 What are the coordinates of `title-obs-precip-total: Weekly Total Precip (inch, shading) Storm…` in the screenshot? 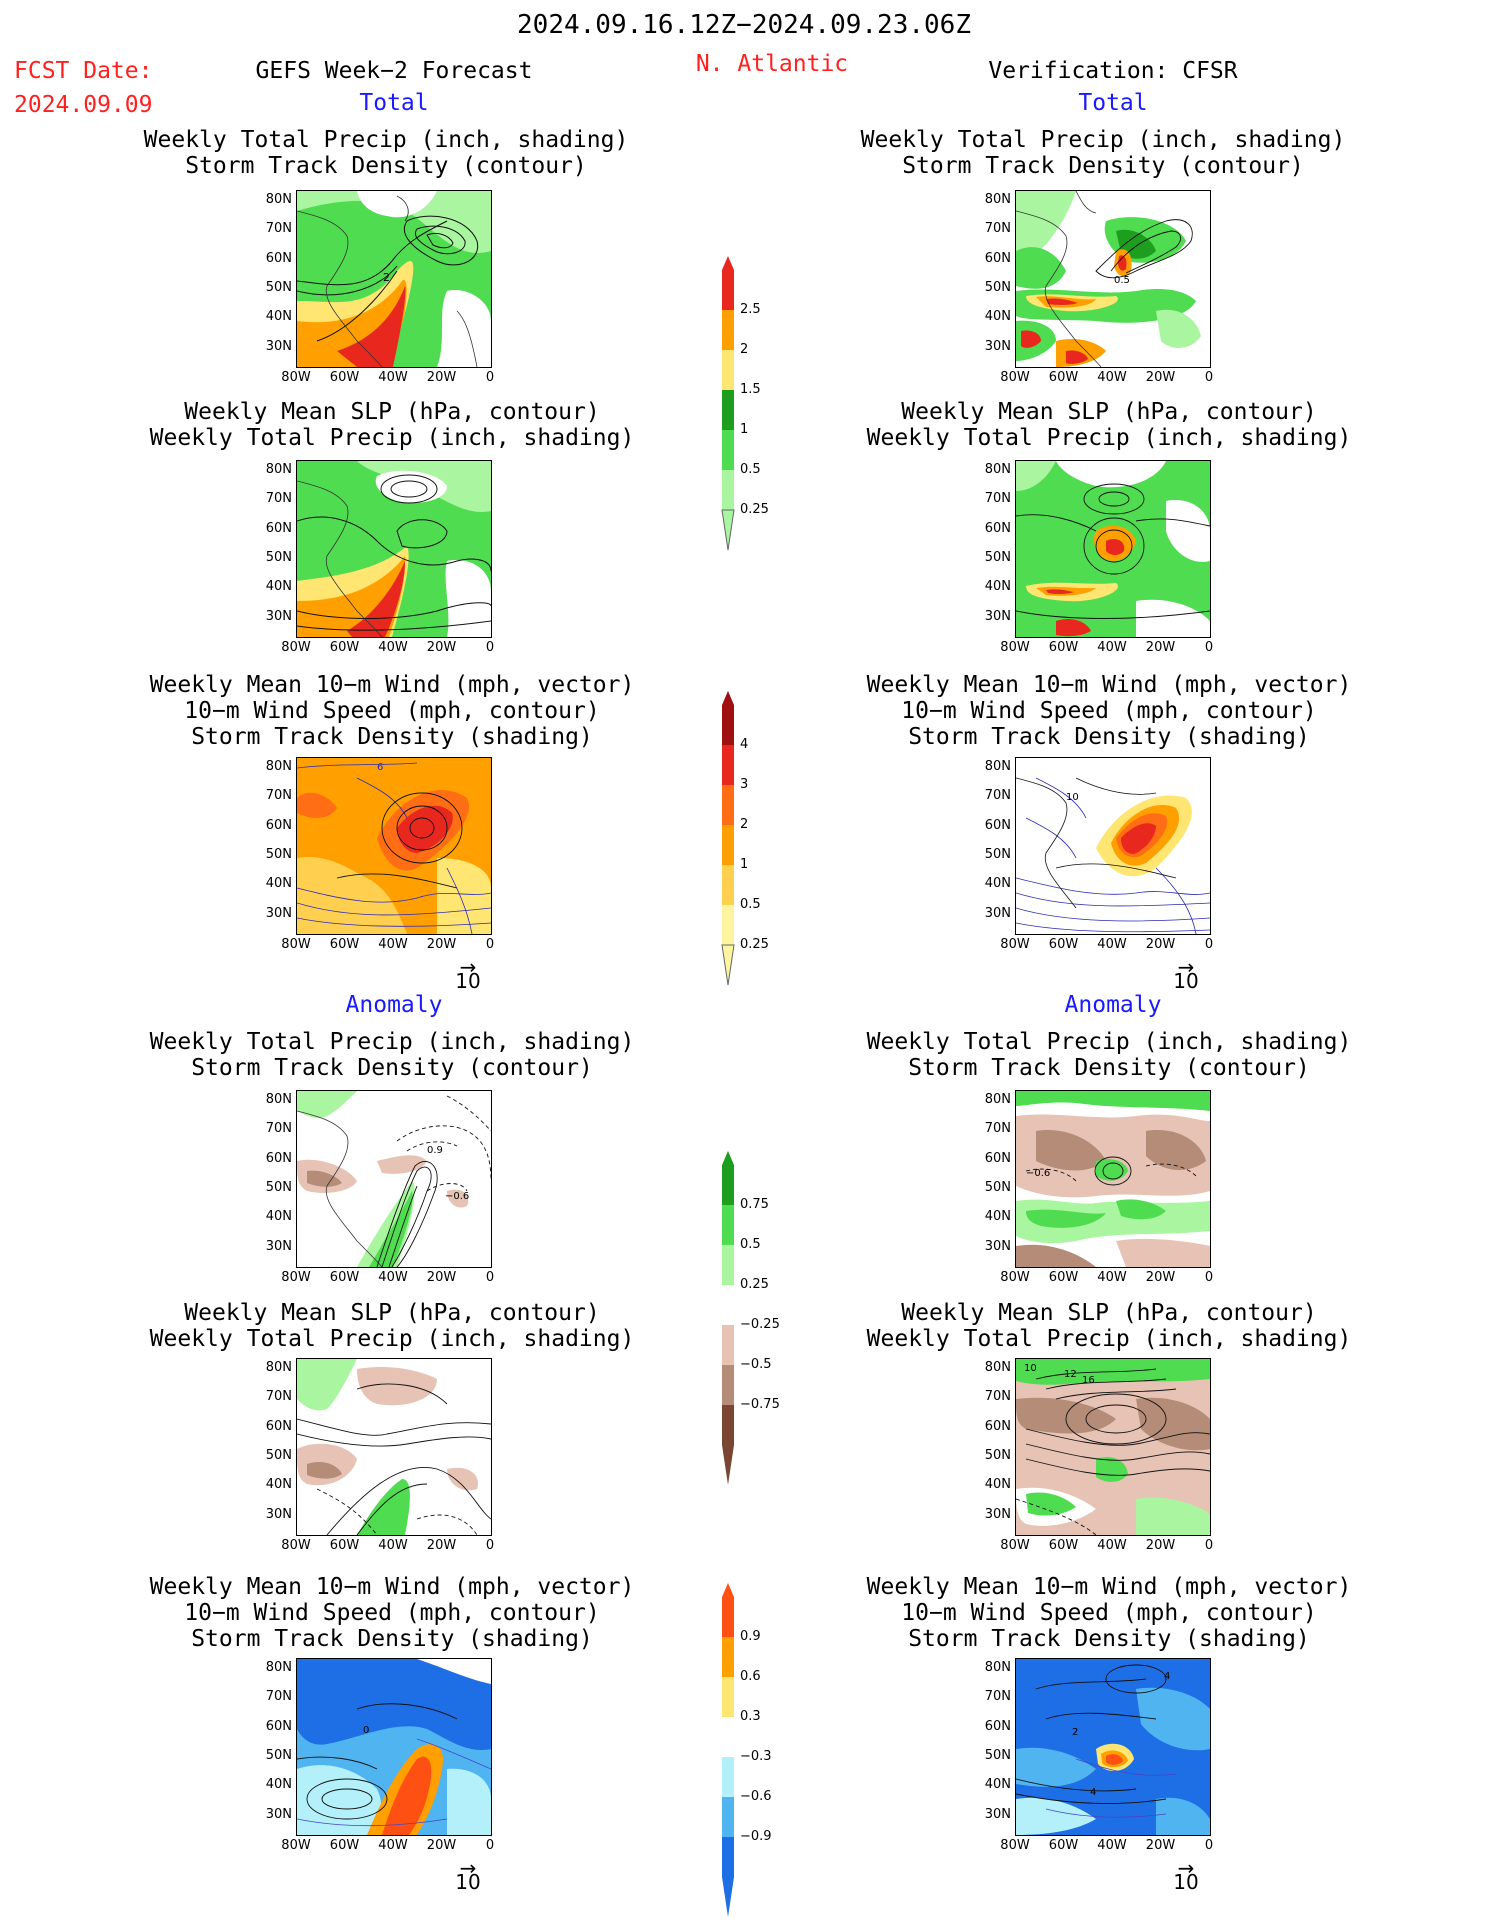 It's located at (1103, 153).